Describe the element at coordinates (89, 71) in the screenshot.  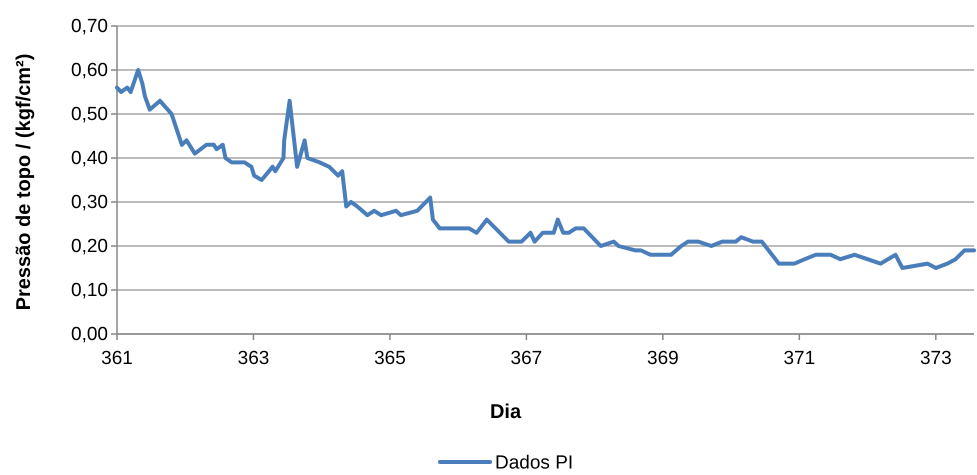
I see `y-tick-label: 0,60` at that location.